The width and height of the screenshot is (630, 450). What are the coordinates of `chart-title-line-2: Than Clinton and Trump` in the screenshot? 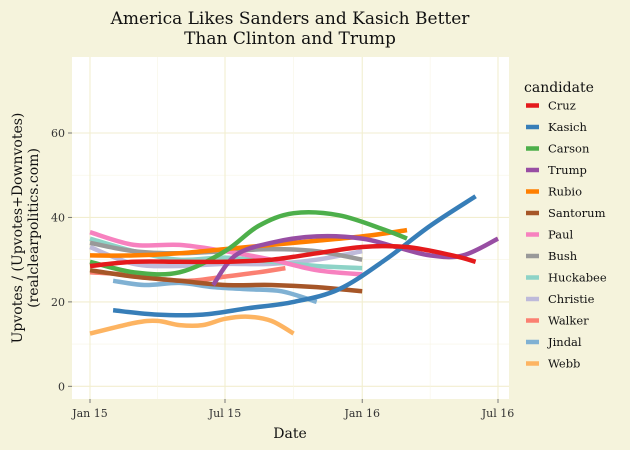 It's located at (290, 39).